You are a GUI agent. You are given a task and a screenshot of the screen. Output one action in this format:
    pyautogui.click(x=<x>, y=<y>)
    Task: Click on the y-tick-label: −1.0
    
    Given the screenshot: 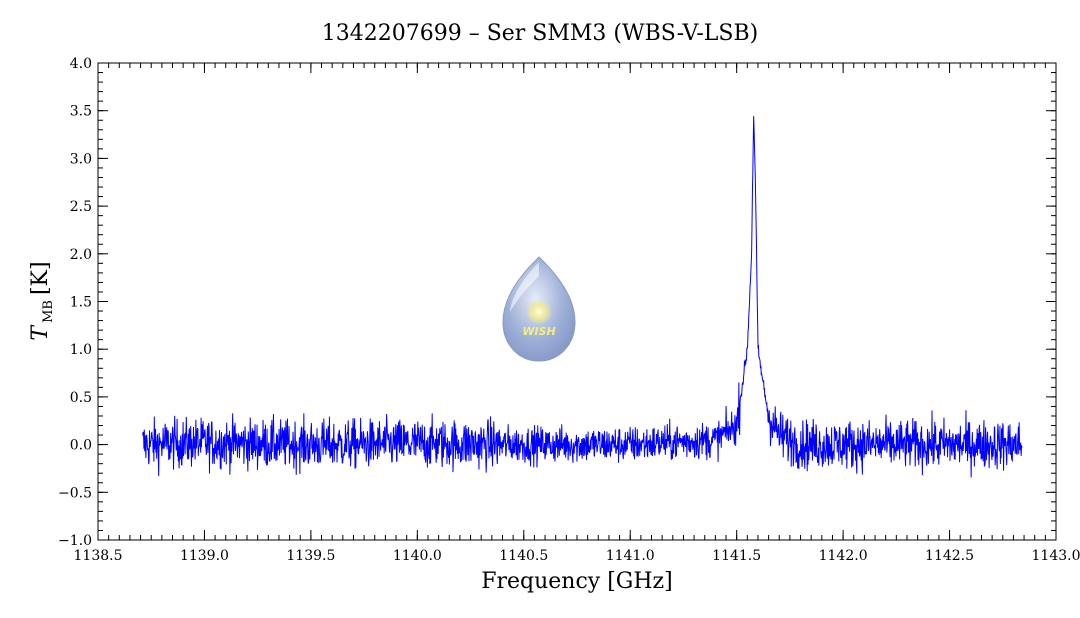 What is the action you would take?
    pyautogui.click(x=75, y=541)
    